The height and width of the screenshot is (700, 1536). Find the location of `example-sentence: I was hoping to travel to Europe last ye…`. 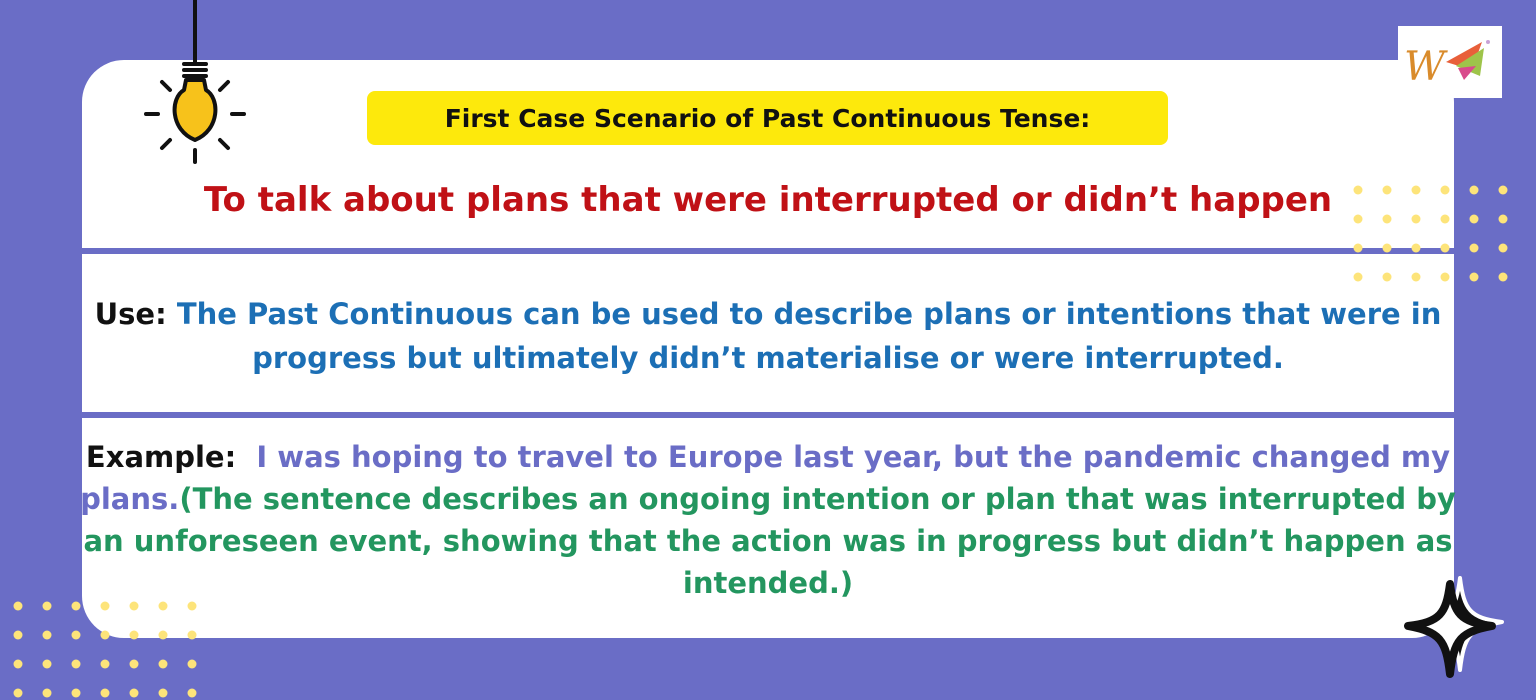

example-sentence: I was hoping to travel to Europe last ye… is located at coordinates (765, 478).